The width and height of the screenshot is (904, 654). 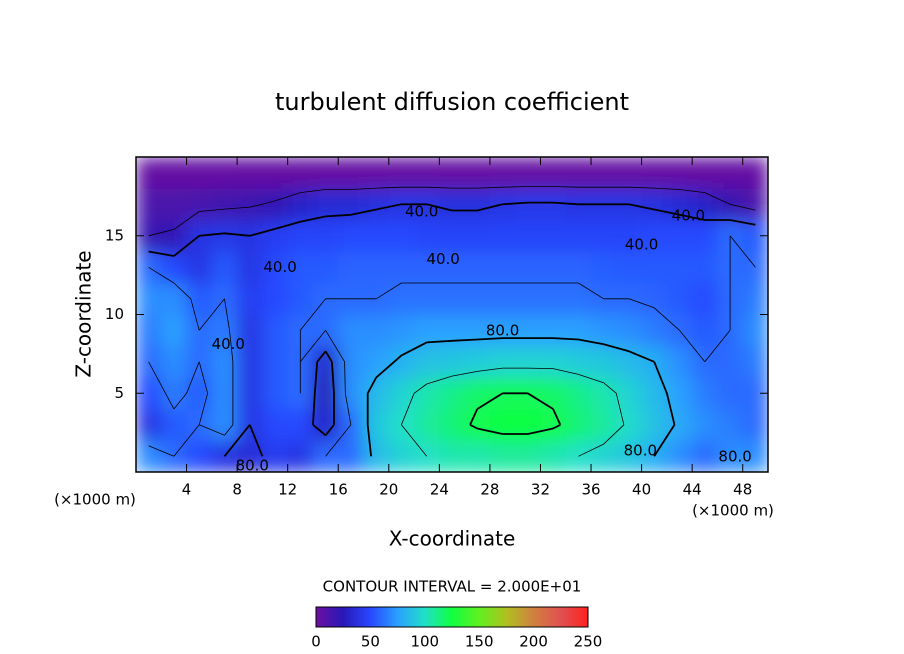 What do you see at coordinates (452, 102) in the screenshot?
I see `chart-title: turbulent diffusion coefficient` at bounding box center [452, 102].